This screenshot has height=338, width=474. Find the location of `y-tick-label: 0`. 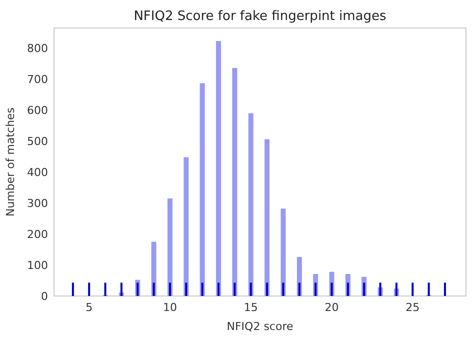

y-tick-label: 0 is located at coordinates (44, 296).